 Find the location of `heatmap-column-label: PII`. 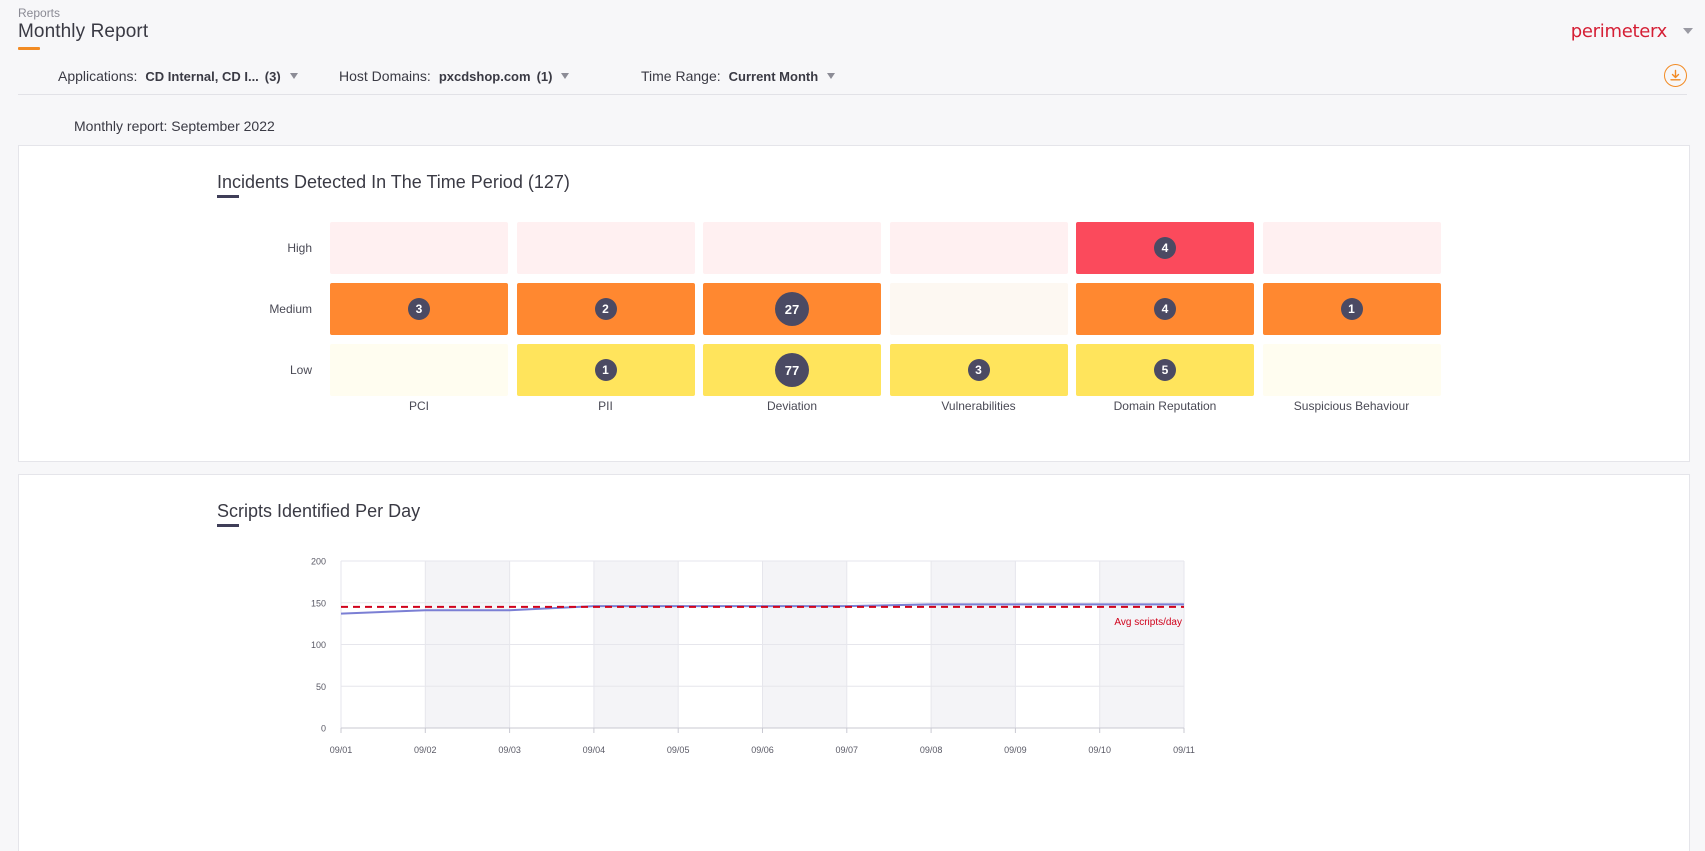

heatmap-column-label: PII is located at coordinates (605, 406).